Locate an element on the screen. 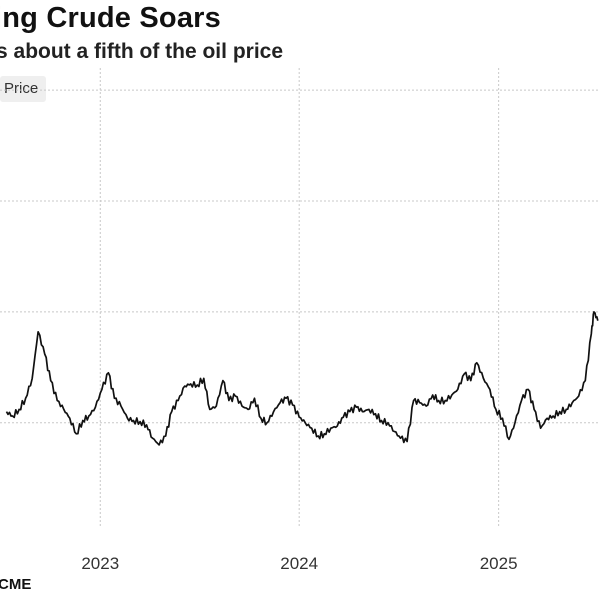 This screenshot has width=600, height=600. source-label: CME is located at coordinates (16, 584).